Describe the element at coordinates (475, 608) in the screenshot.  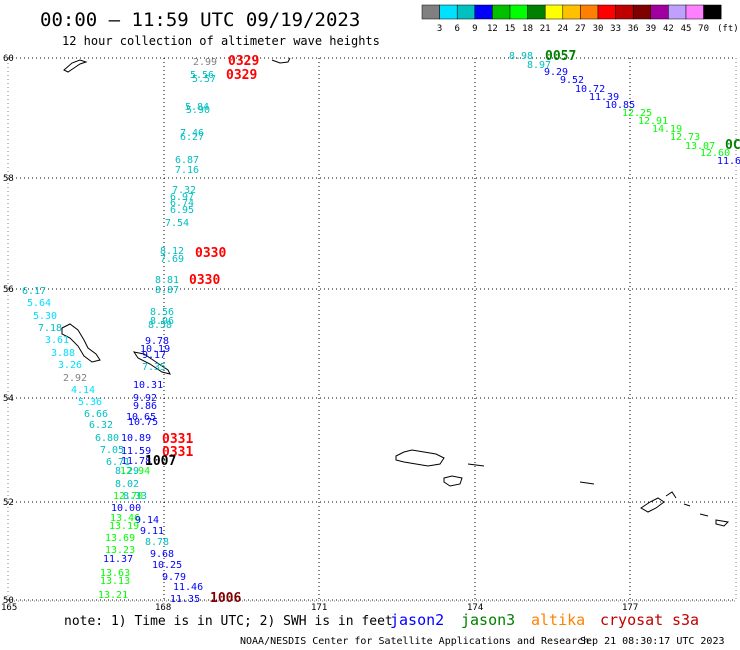
I see `lon-label: 174` at that location.